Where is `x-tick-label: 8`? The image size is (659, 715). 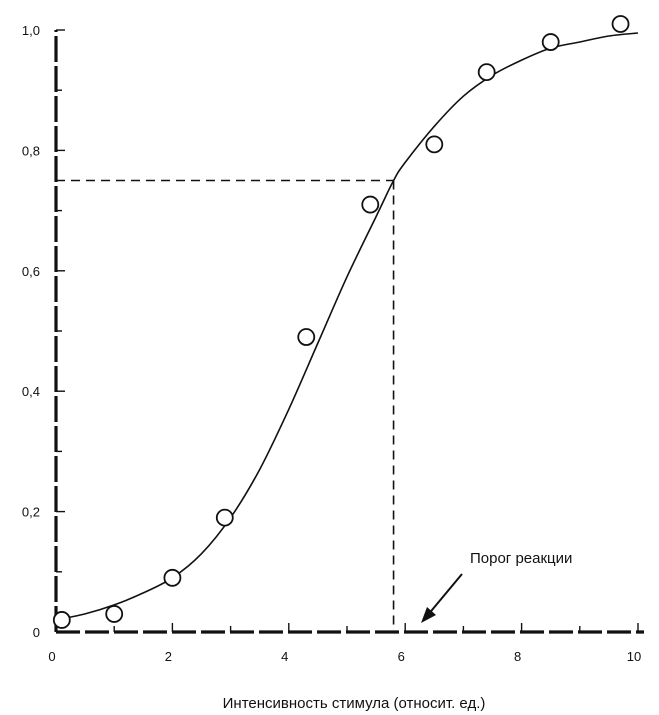 x-tick-label: 8 is located at coordinates (517, 656).